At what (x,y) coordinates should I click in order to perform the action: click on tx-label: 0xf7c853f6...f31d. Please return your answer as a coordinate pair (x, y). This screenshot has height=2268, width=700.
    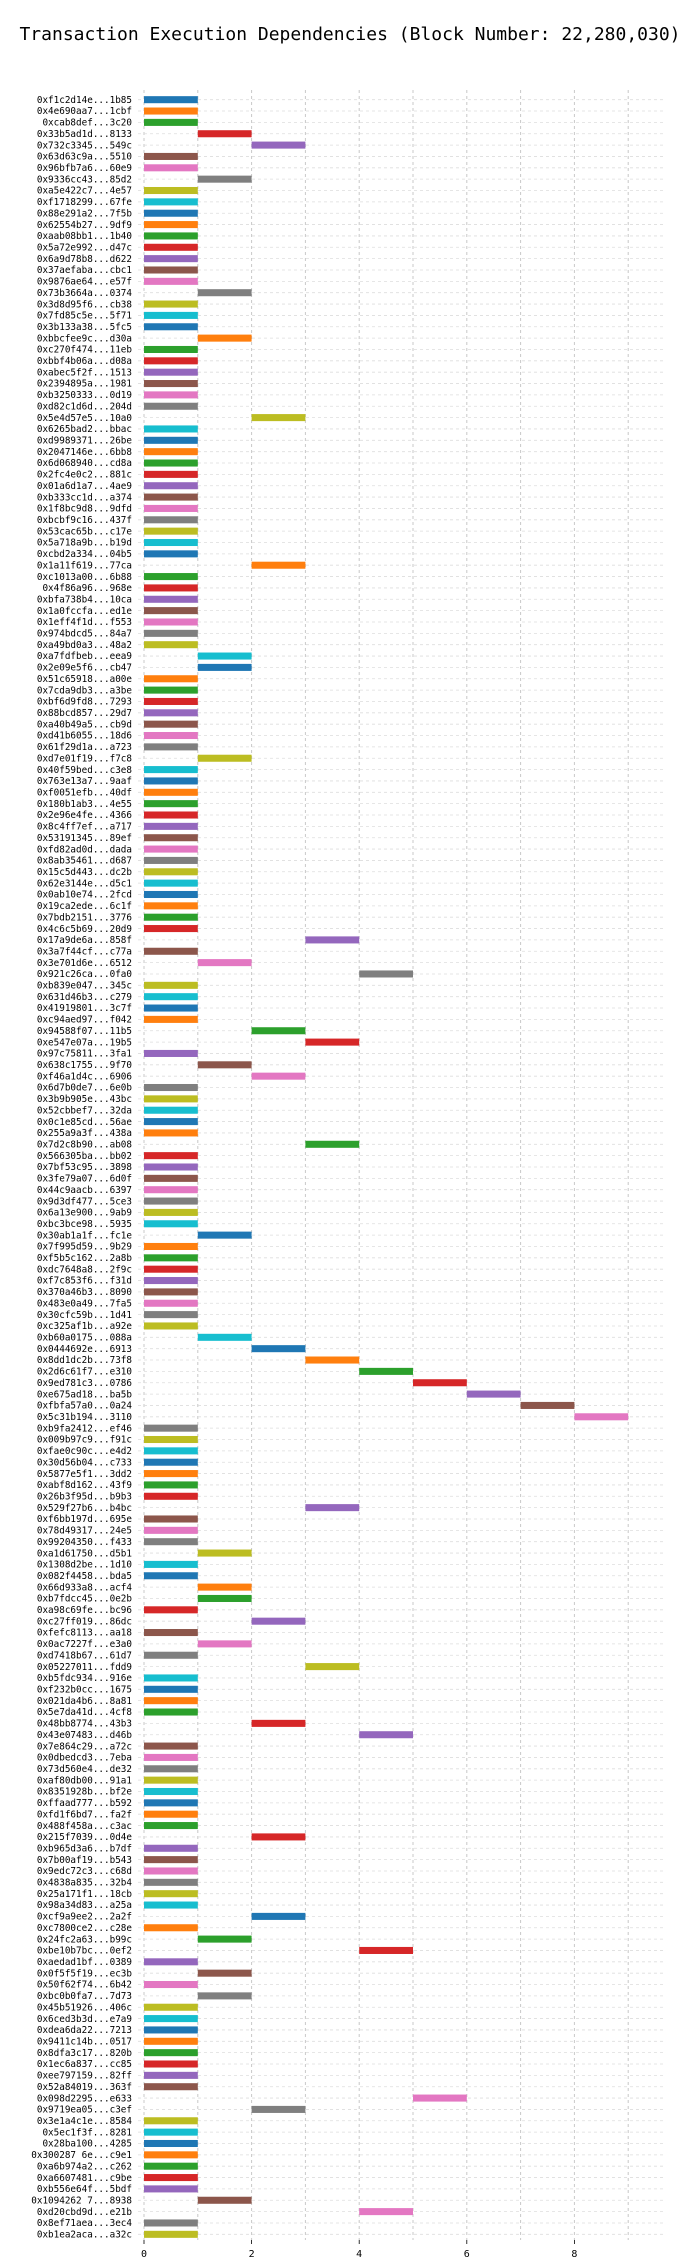
    Looking at the image, I should click on (84, 1281).